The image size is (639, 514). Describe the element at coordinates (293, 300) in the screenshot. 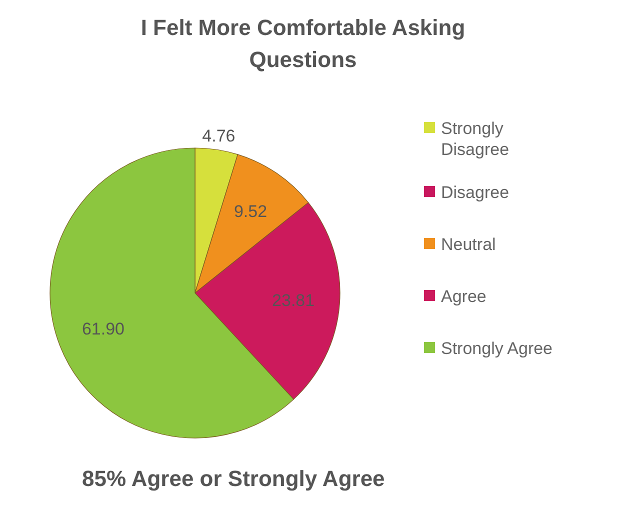

I see `data-label: 23.81` at that location.